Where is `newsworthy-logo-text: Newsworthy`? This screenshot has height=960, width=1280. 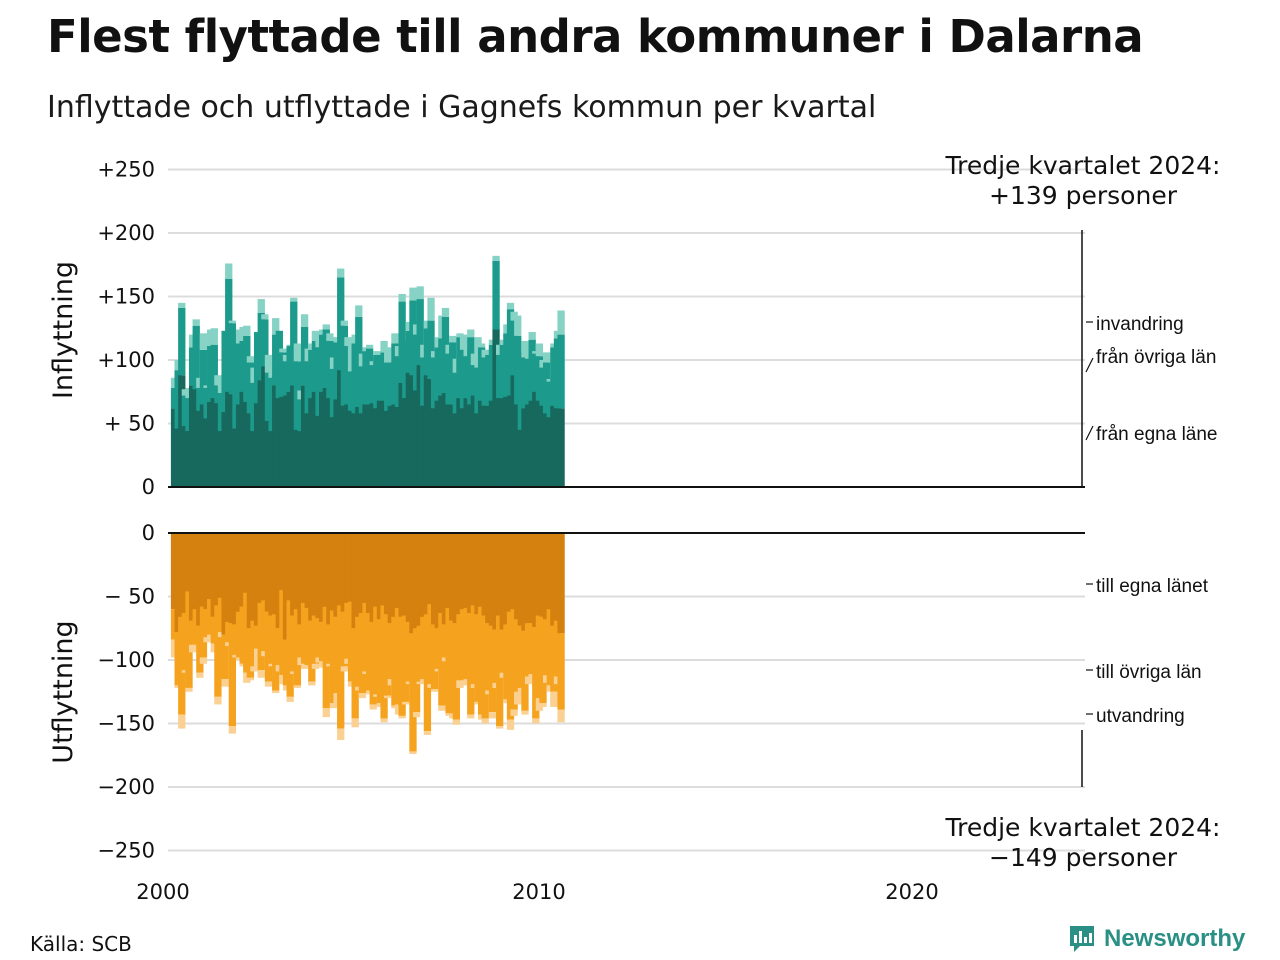
newsworthy-logo-text: Newsworthy is located at coordinates (1175, 938).